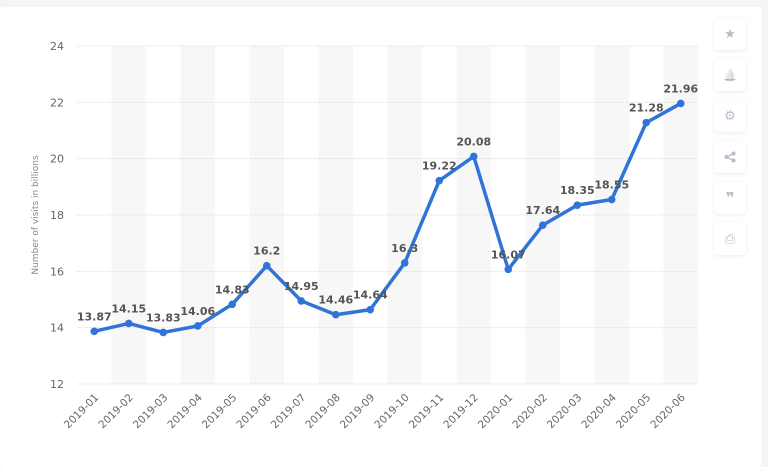  What do you see at coordinates (232, 289) in the screenshot?
I see `data-label: 14.83` at bounding box center [232, 289].